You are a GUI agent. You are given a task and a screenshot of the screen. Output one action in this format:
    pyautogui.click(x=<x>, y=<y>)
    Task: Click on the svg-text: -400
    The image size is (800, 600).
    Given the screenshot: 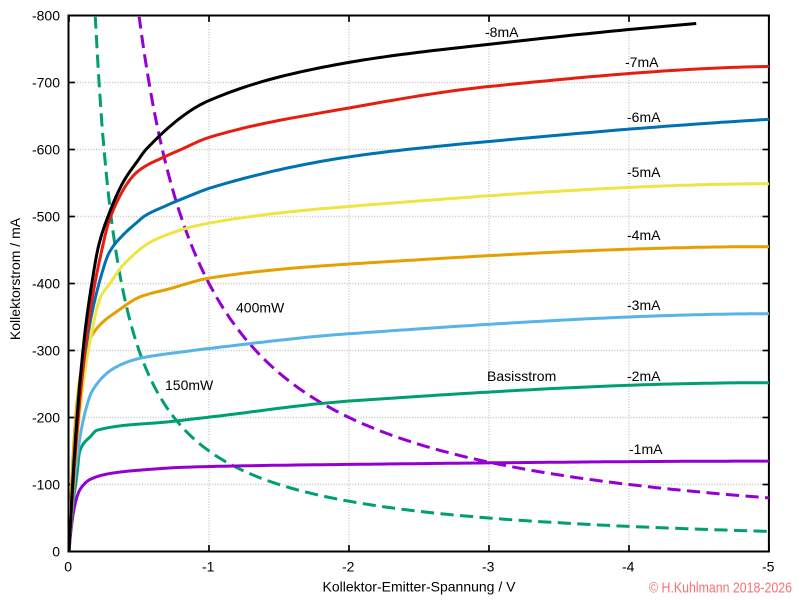 What is the action you would take?
    pyautogui.click(x=46, y=284)
    